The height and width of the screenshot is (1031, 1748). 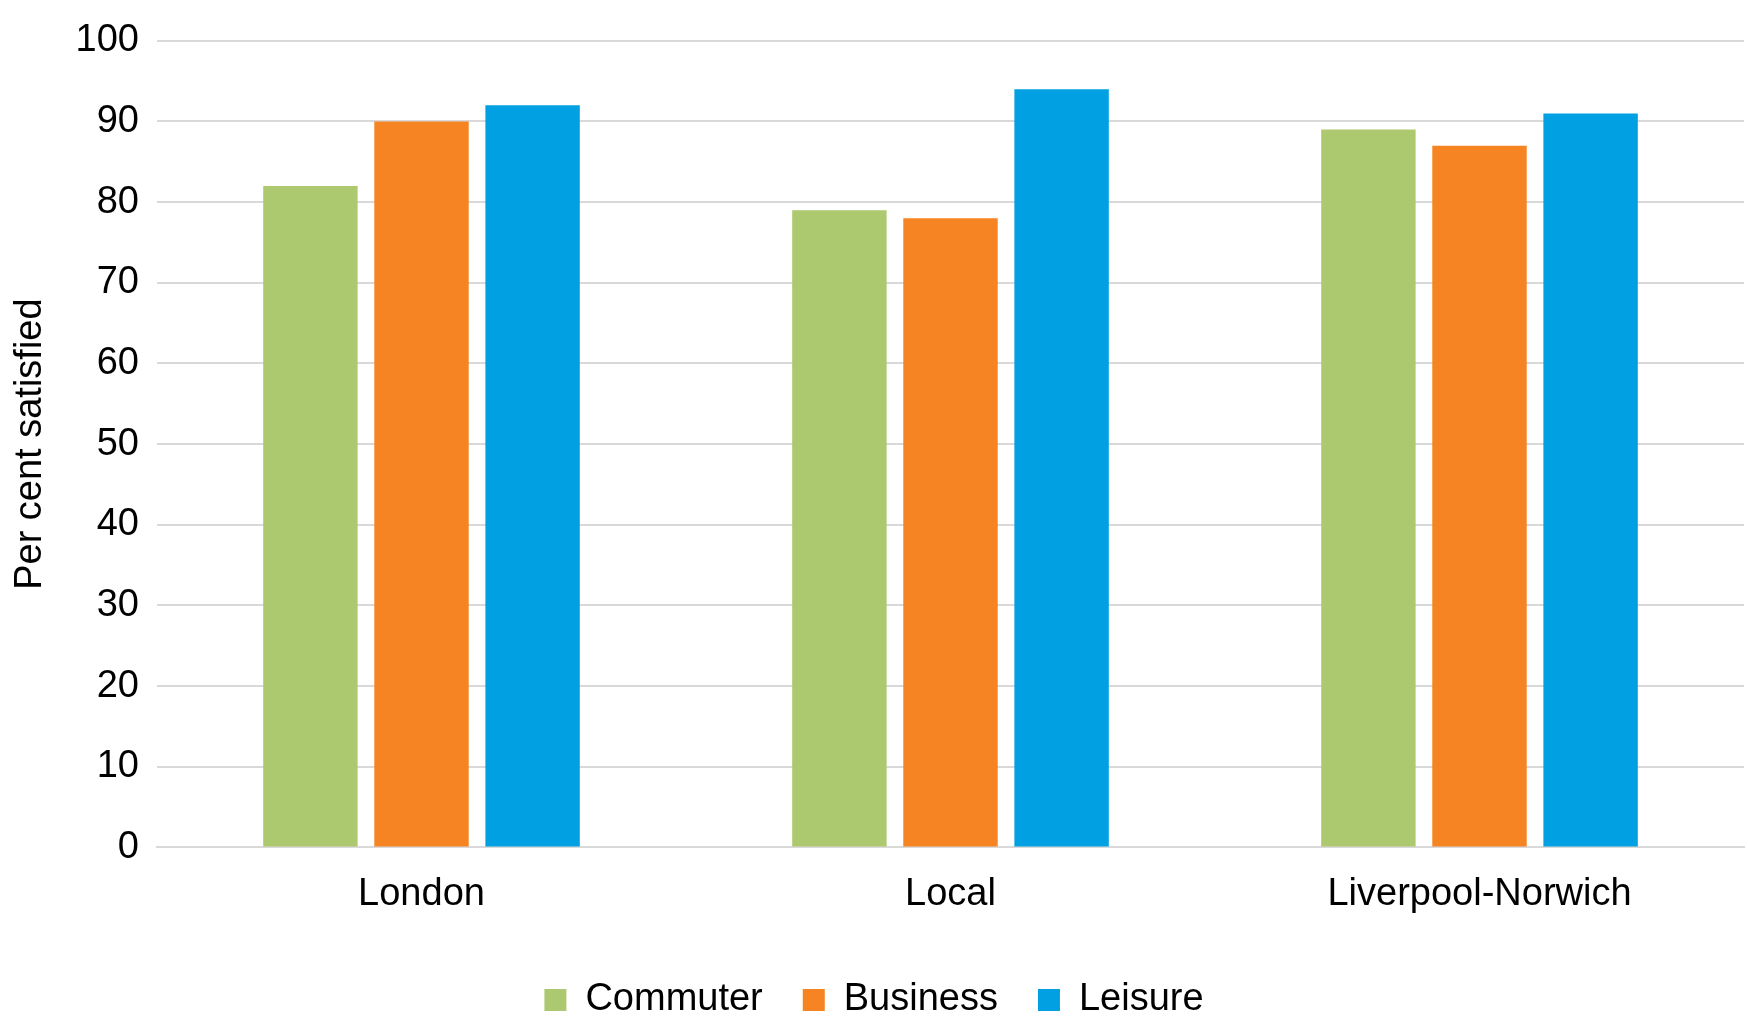 What do you see at coordinates (128, 844) in the screenshot?
I see `y-tick-label: 0` at bounding box center [128, 844].